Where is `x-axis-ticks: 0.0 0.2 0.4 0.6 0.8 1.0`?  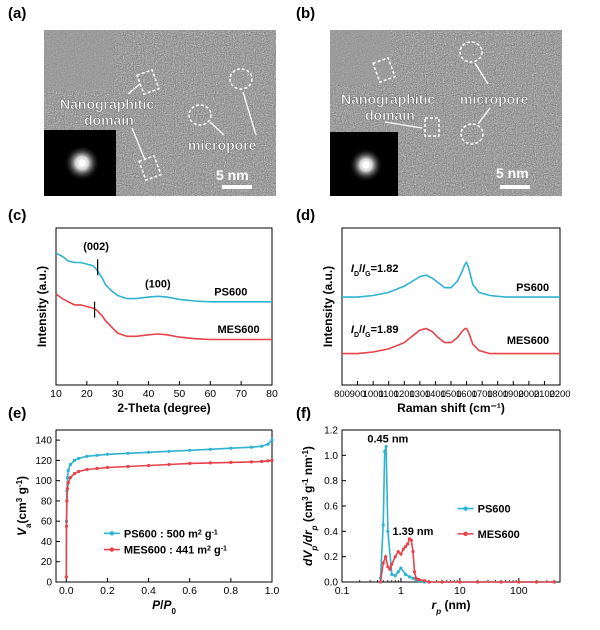
x-axis-ticks: 0.0 0.2 0.4 0.6 0.8 1.0 is located at coordinates (169, 587).